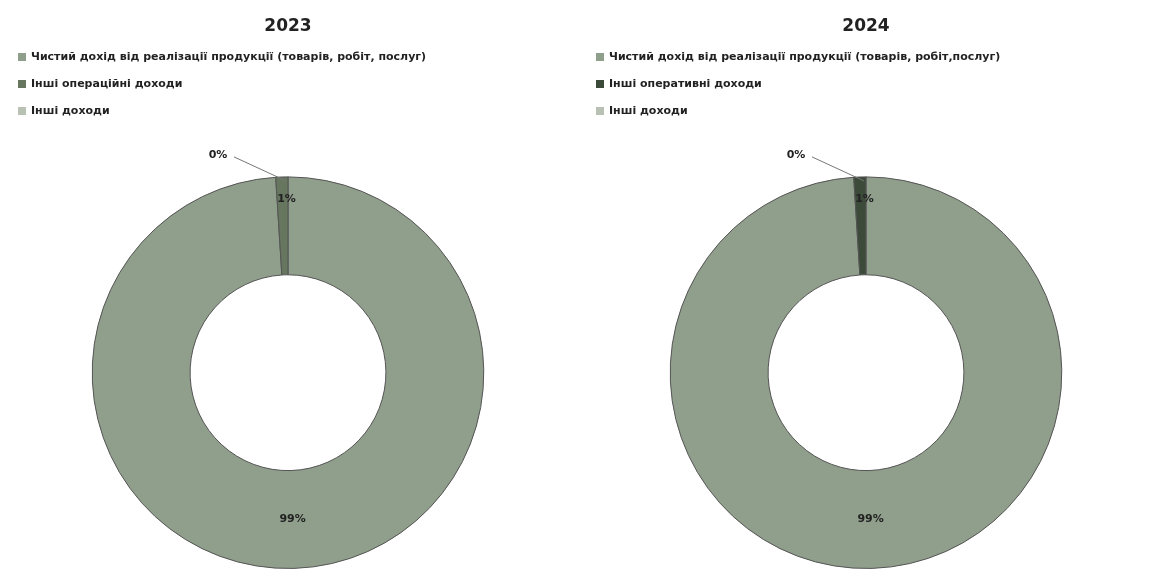 This screenshot has height=581, width=1156. What do you see at coordinates (229, 56) in the screenshot?
I see `legend-label: Чистий дохід від реалізації продукції (товарів, робіт, послуг)` at bounding box center [229, 56].